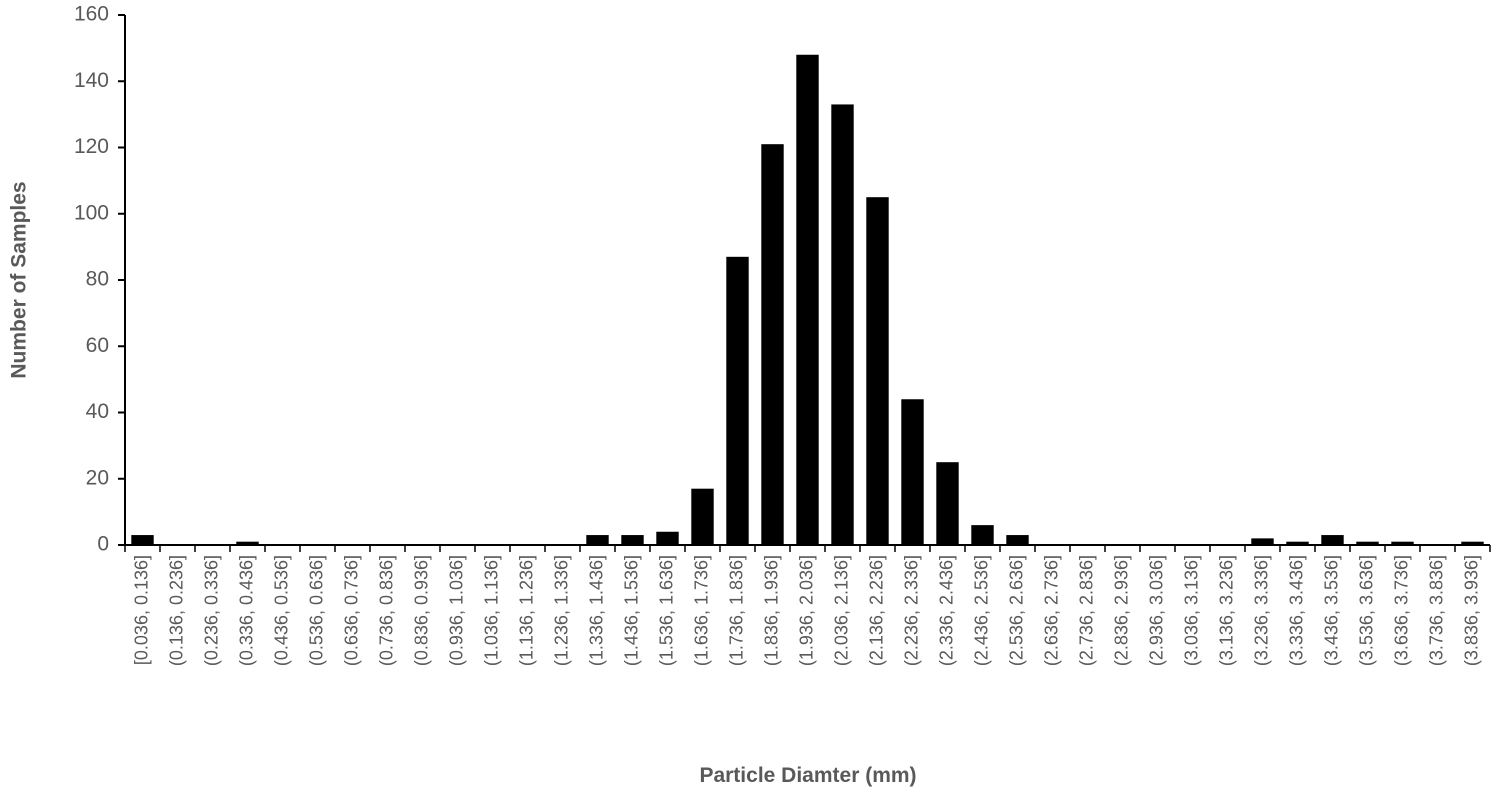 The width and height of the screenshot is (1500, 802). I want to click on y-tick-label: 140, so click(91, 80).